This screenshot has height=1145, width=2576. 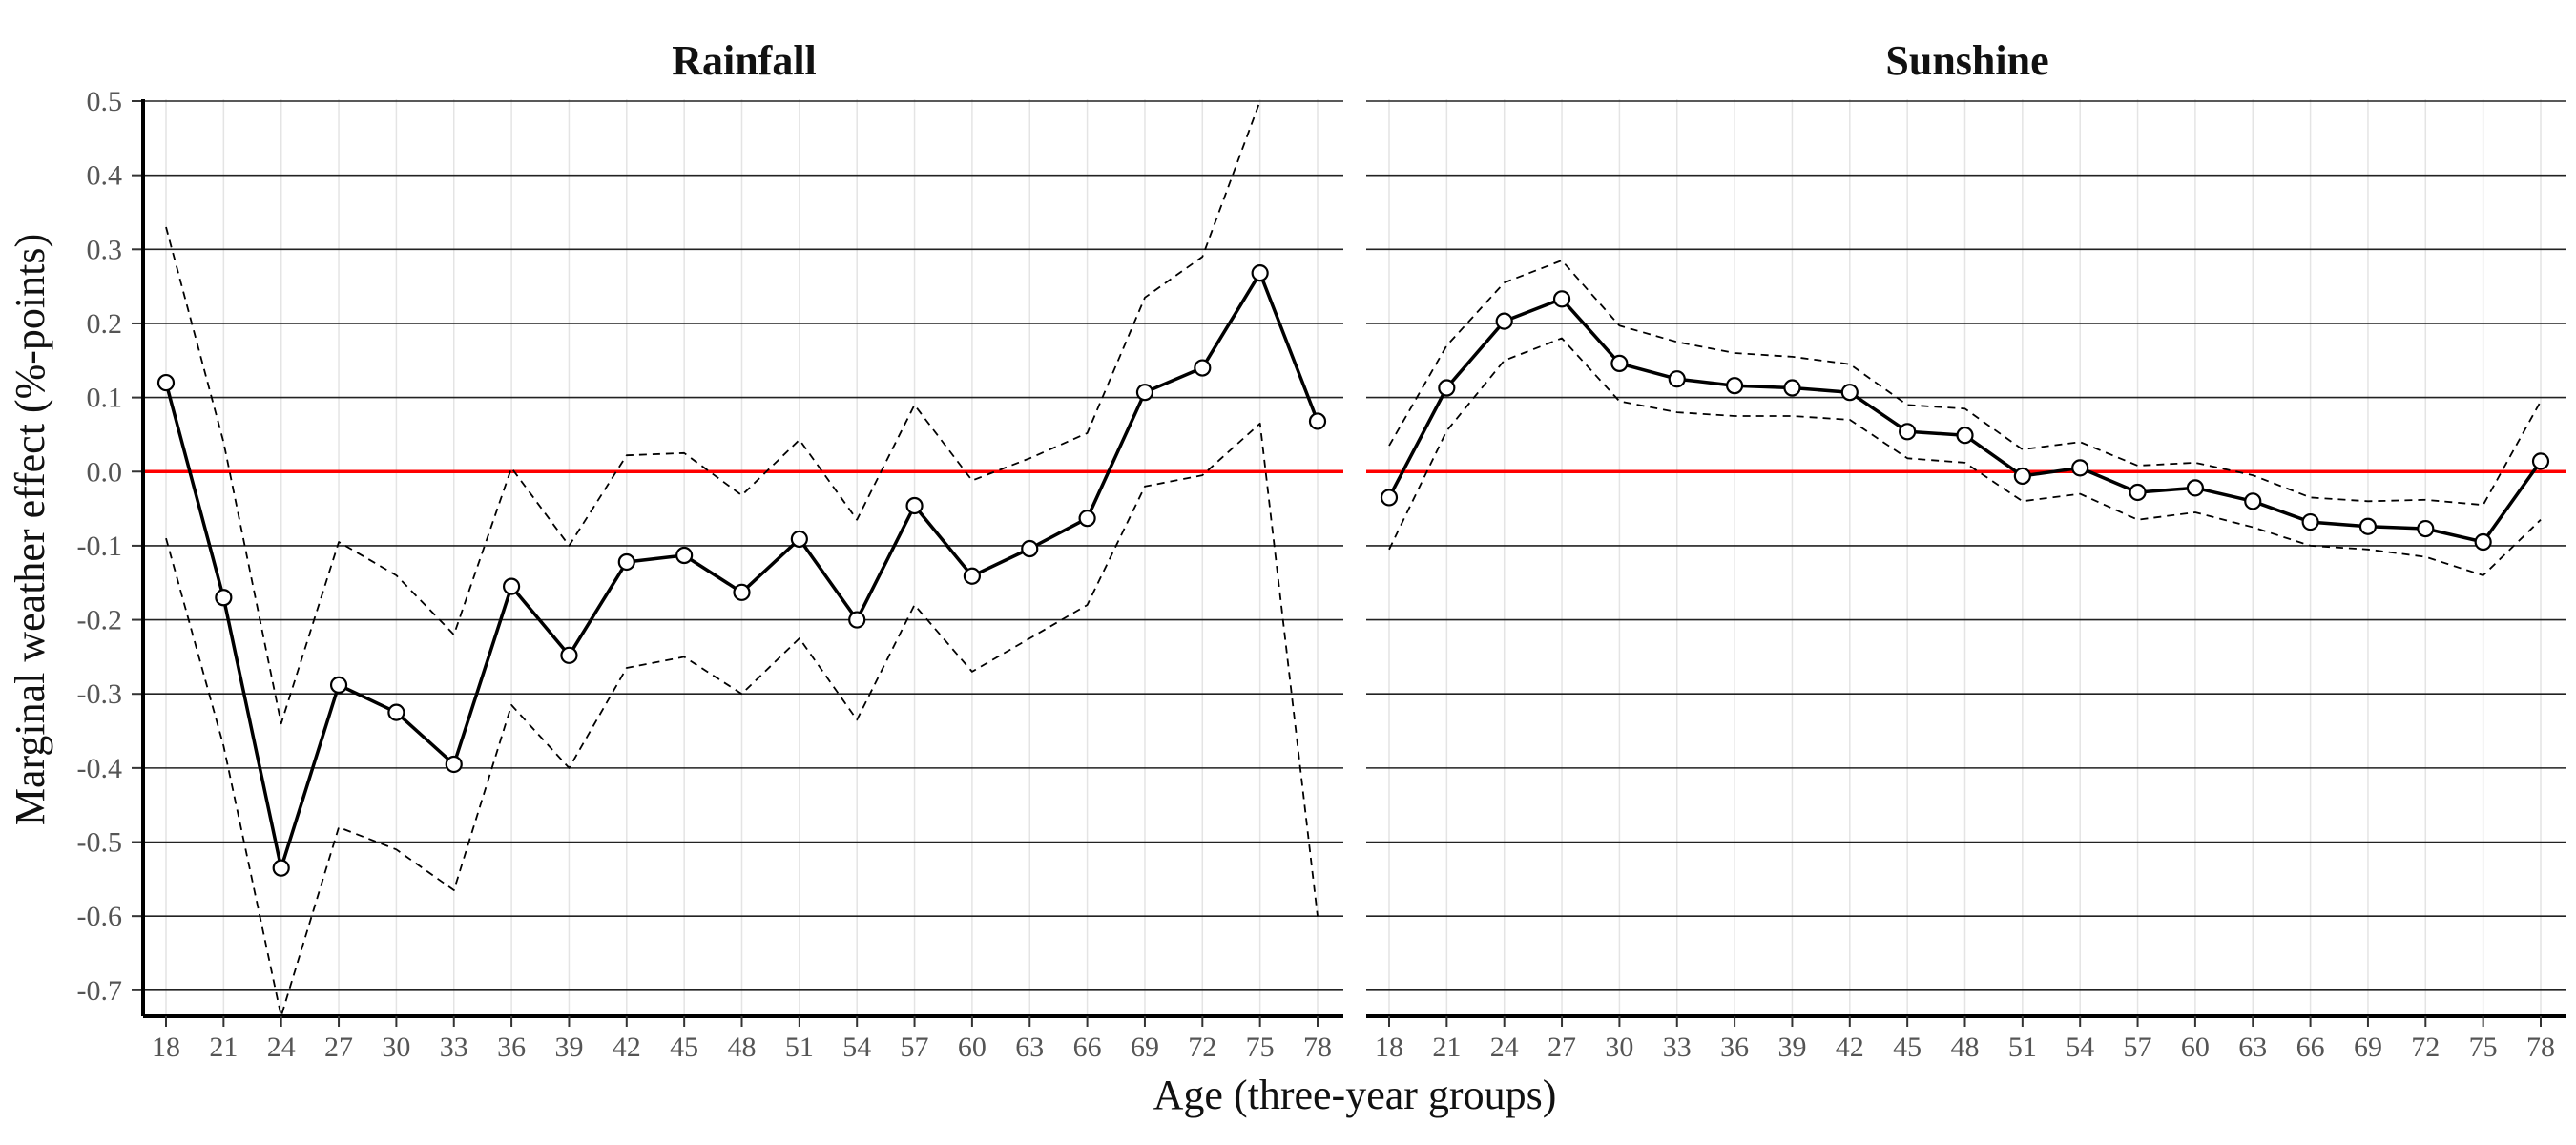 What do you see at coordinates (100, 694) in the screenshot?
I see `y-tick-label: -0.3` at bounding box center [100, 694].